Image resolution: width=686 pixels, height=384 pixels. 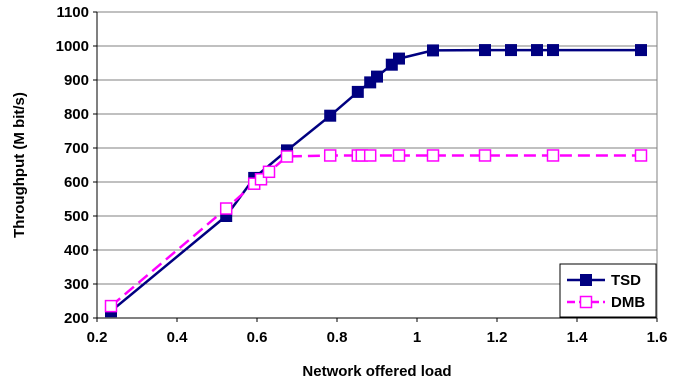 I want to click on y-tick-label: 500, so click(x=76, y=216).